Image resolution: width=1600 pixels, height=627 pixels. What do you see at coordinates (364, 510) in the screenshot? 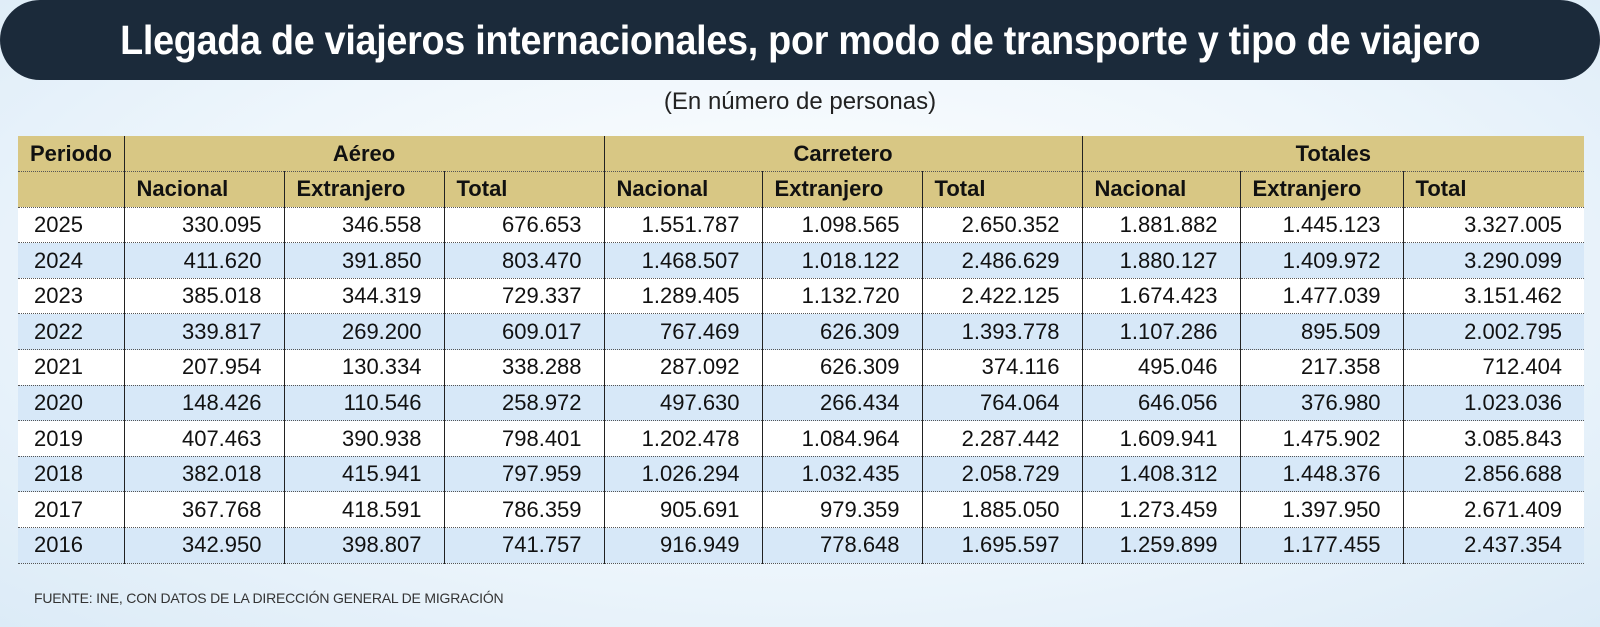
I see `value-cell: 418.591` at bounding box center [364, 510].